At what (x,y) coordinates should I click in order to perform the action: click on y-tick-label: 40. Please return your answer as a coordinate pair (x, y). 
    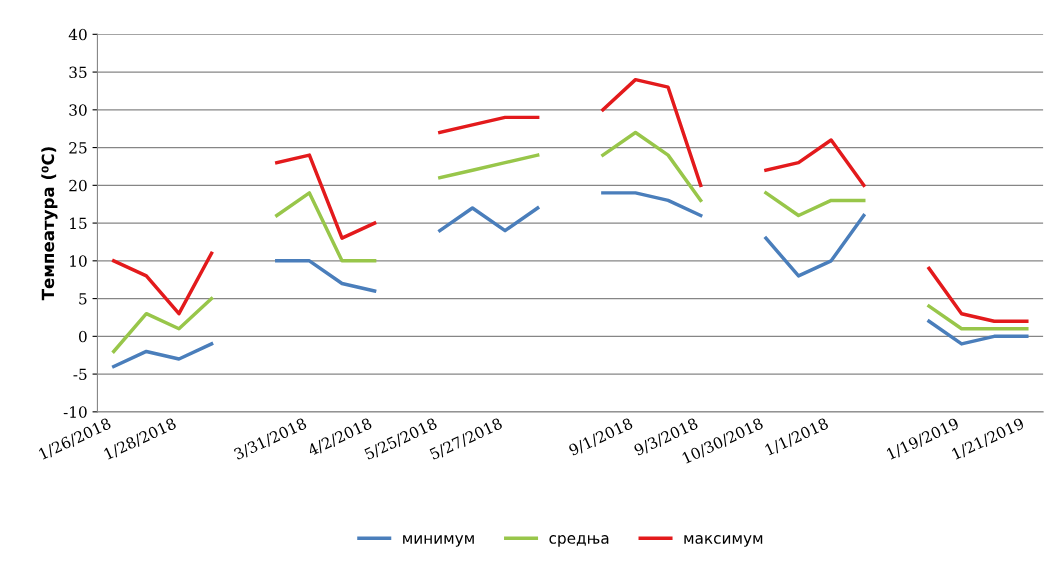
    Looking at the image, I should click on (77, 34).